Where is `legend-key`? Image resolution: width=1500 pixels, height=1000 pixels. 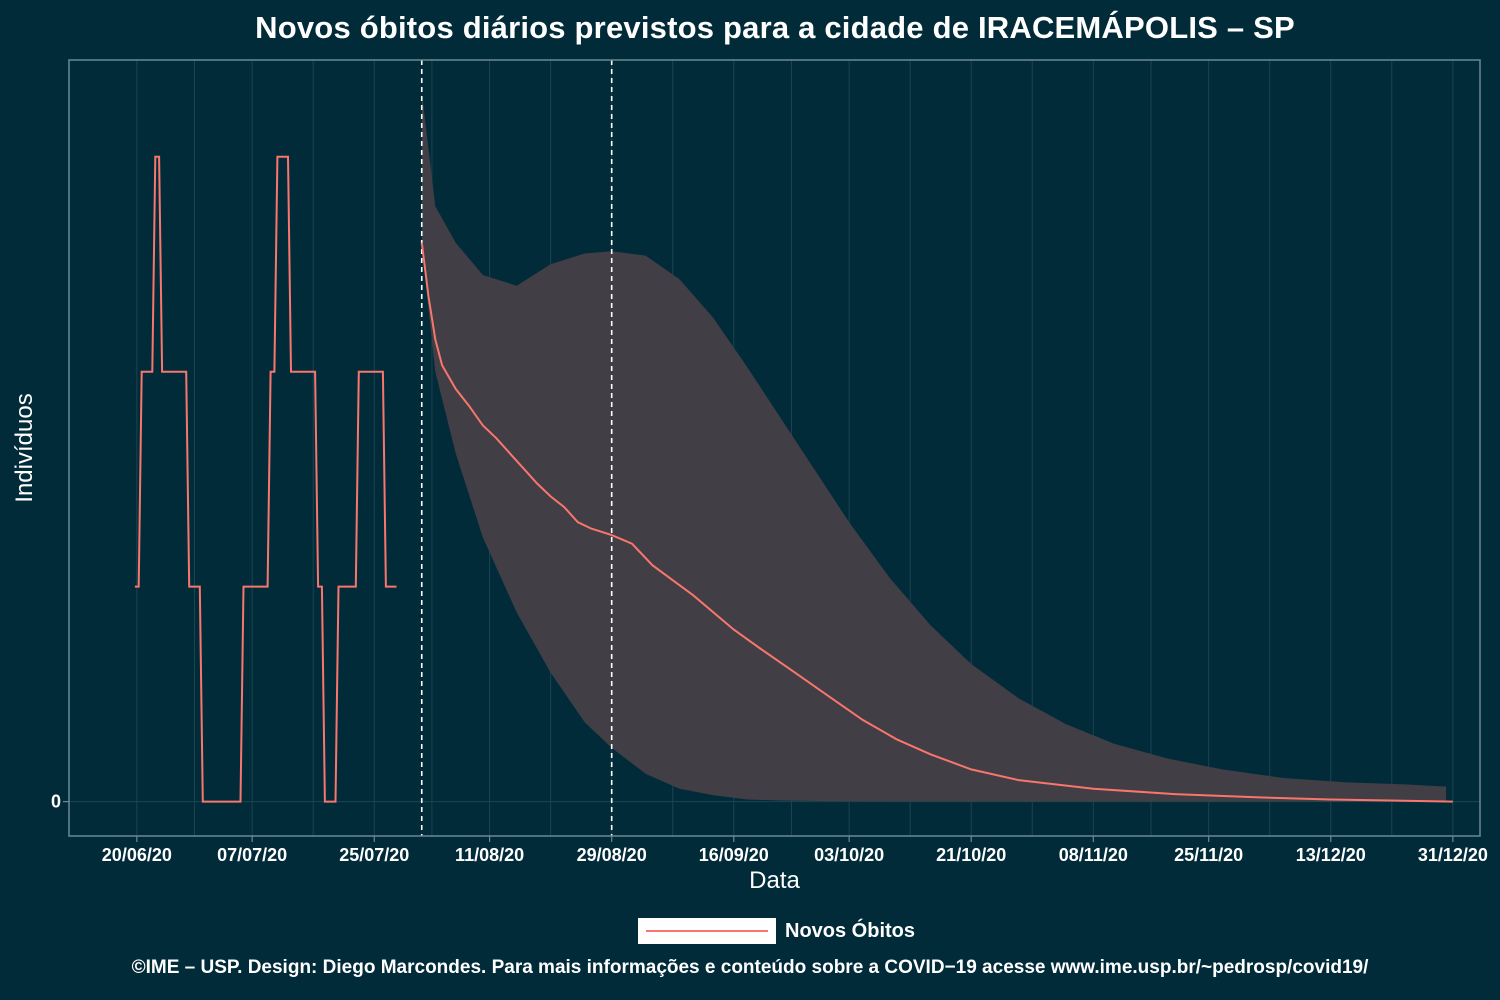
legend-key is located at coordinates (707, 931).